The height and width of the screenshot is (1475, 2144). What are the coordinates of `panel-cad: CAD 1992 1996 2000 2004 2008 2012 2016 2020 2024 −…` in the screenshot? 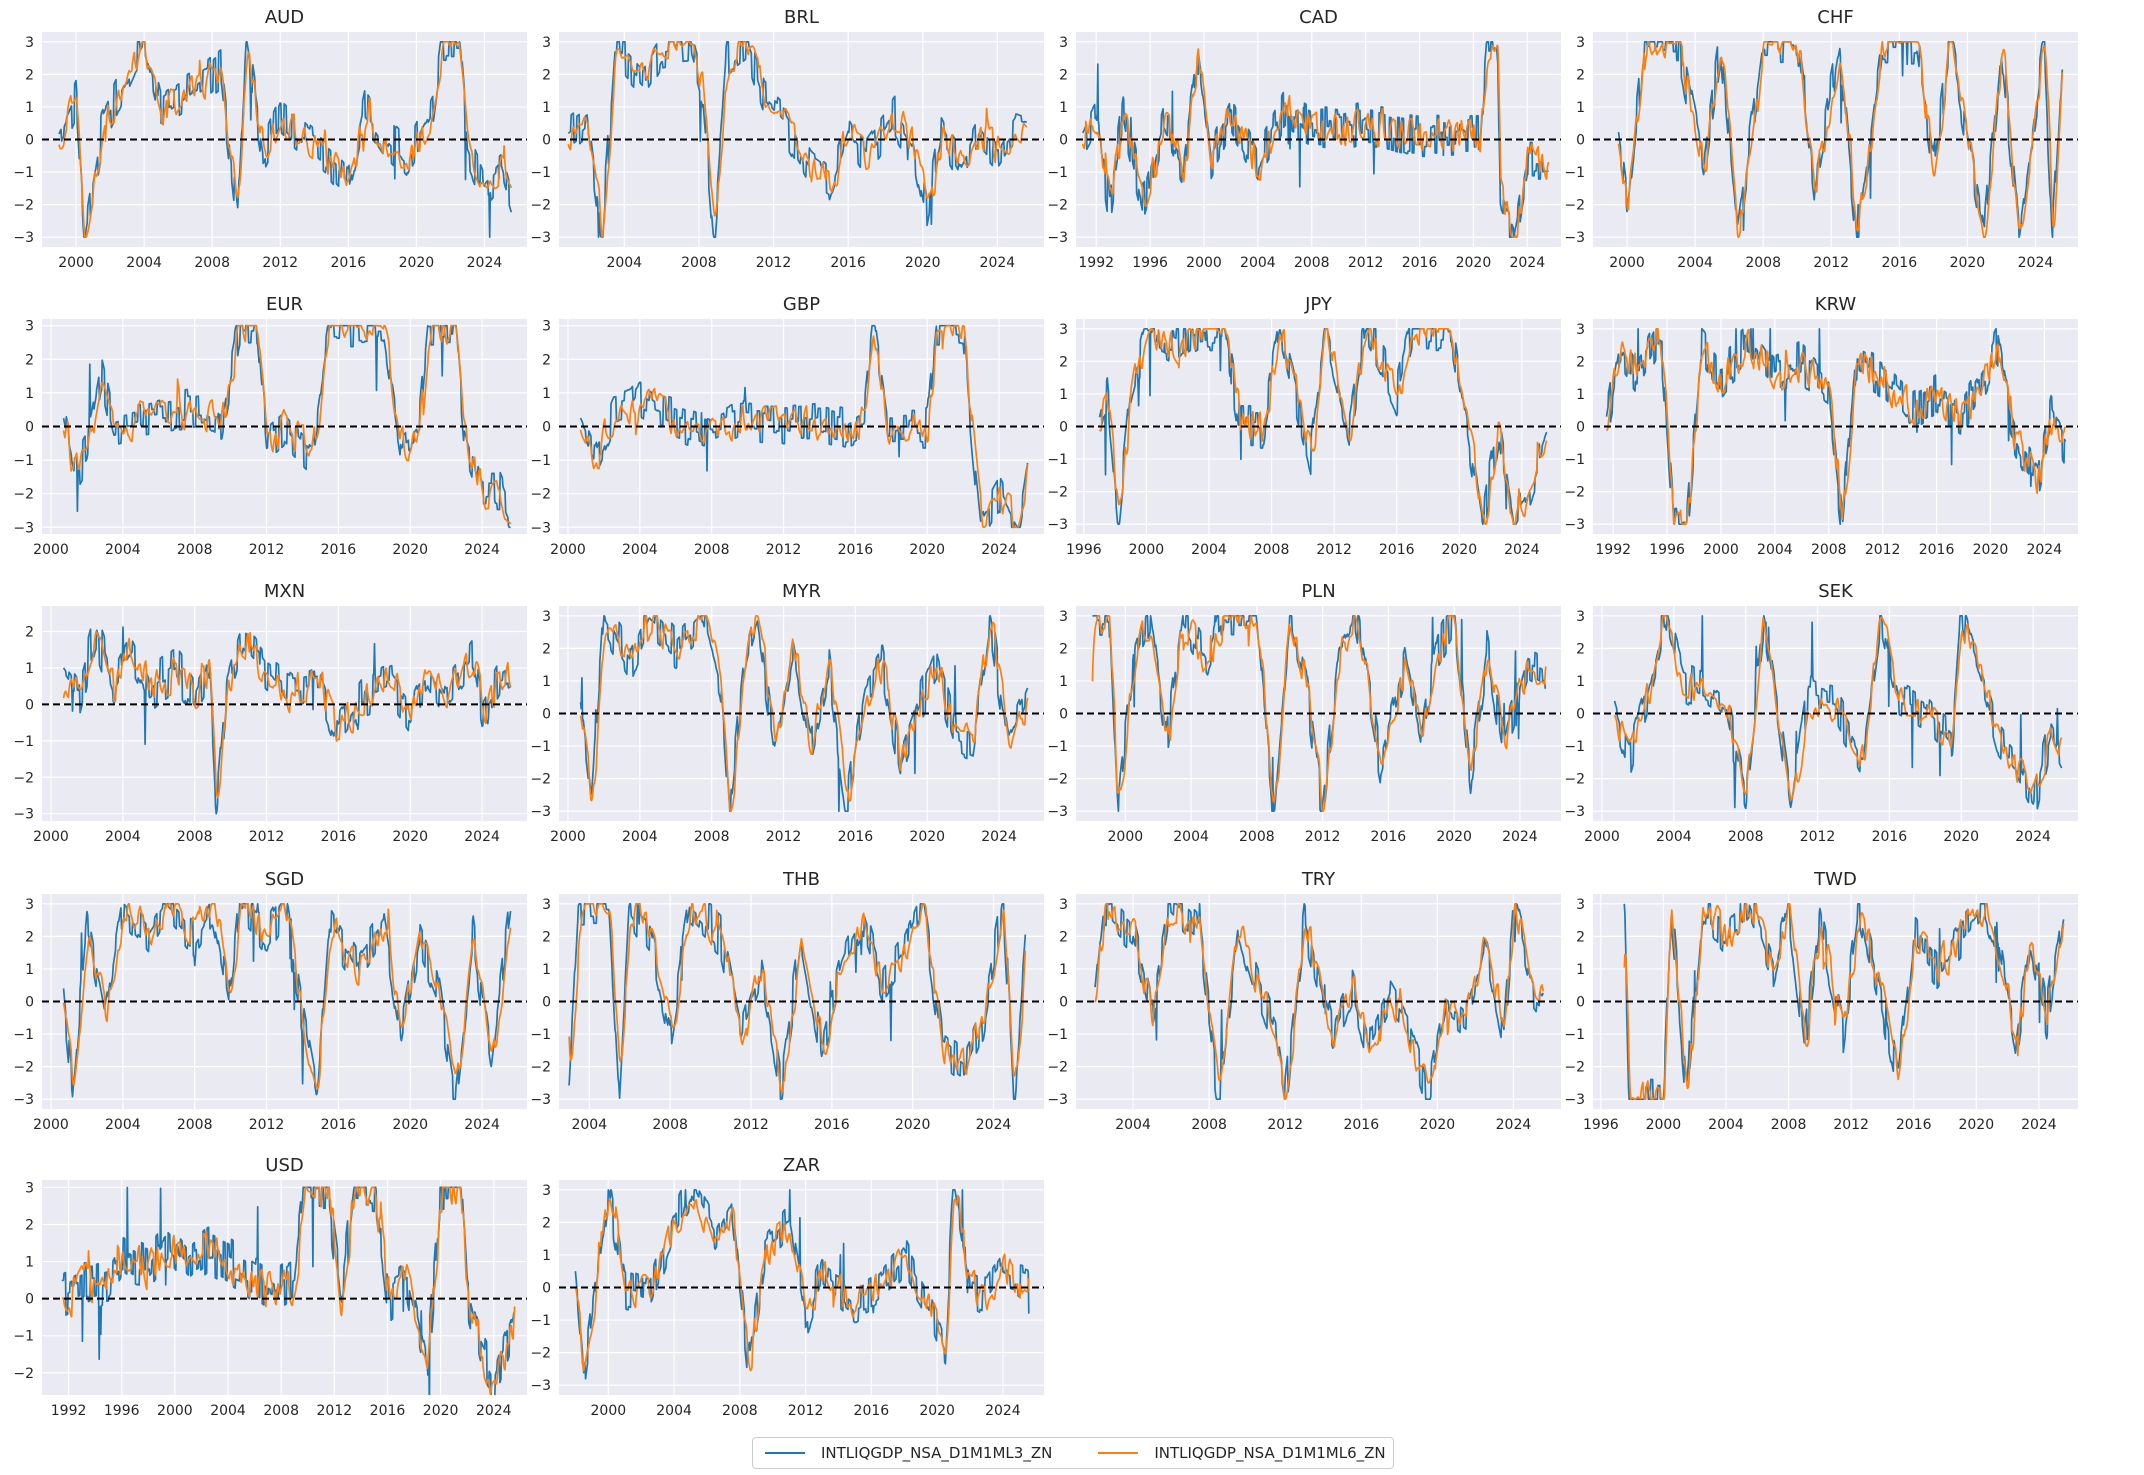 It's located at (1304, 139).